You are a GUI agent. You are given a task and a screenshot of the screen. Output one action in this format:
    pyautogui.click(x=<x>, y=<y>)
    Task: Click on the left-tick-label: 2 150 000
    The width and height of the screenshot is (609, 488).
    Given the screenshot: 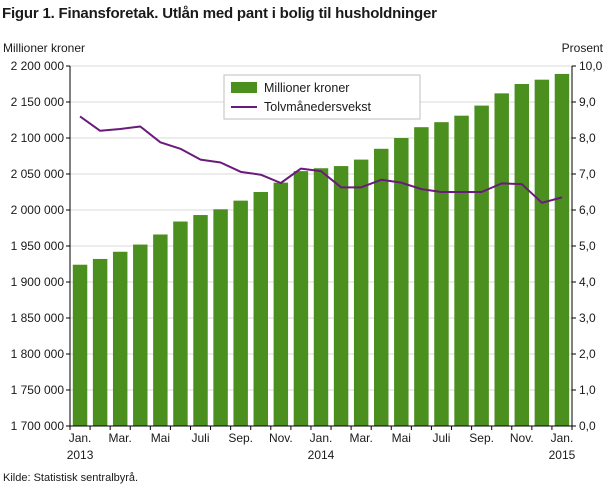 What is the action you would take?
    pyautogui.click(x=38, y=102)
    